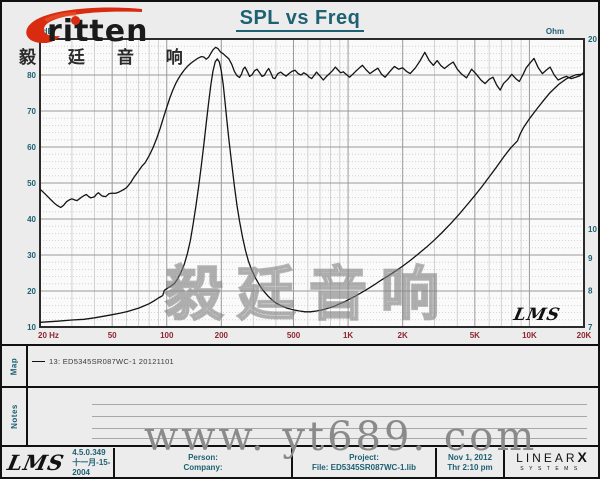 The height and width of the screenshot is (479, 600). Describe the element at coordinates (584, 335) in the screenshot. I see `x-tick-label: 20K` at that location.